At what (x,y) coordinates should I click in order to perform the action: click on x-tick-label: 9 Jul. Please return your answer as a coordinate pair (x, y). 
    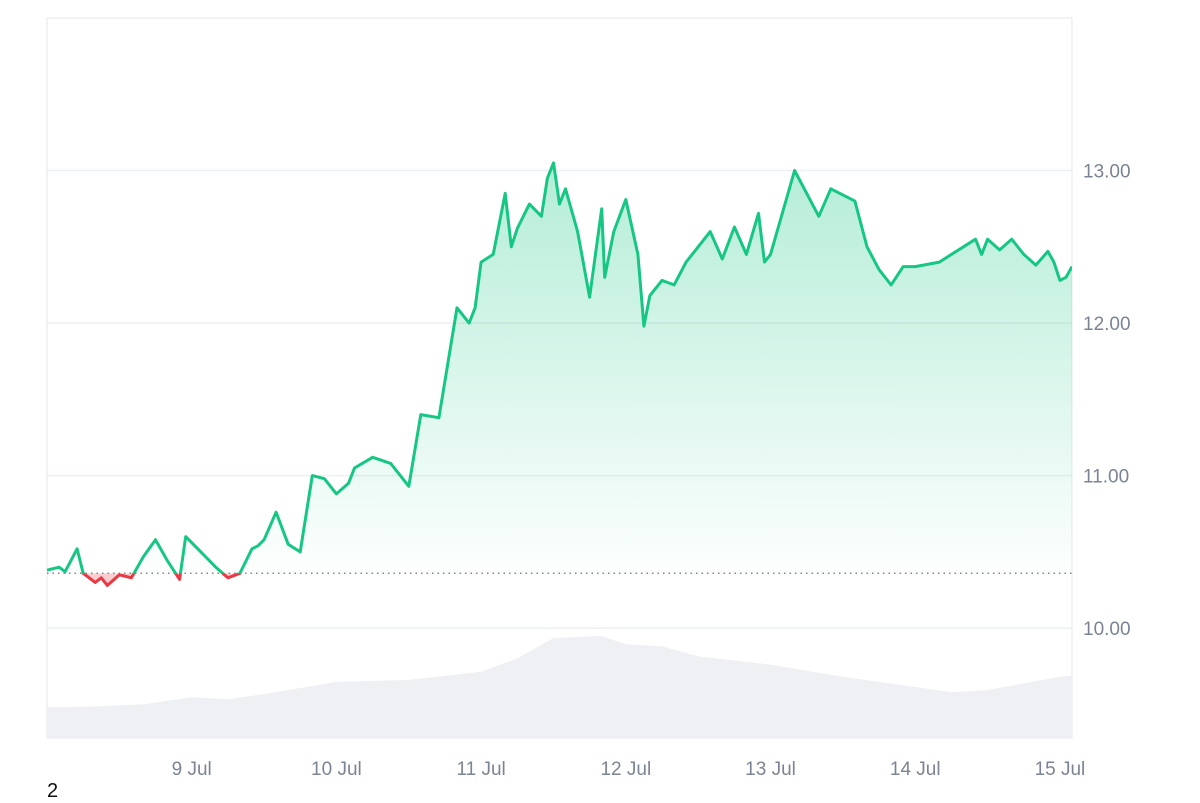
    Looking at the image, I should click on (192, 769).